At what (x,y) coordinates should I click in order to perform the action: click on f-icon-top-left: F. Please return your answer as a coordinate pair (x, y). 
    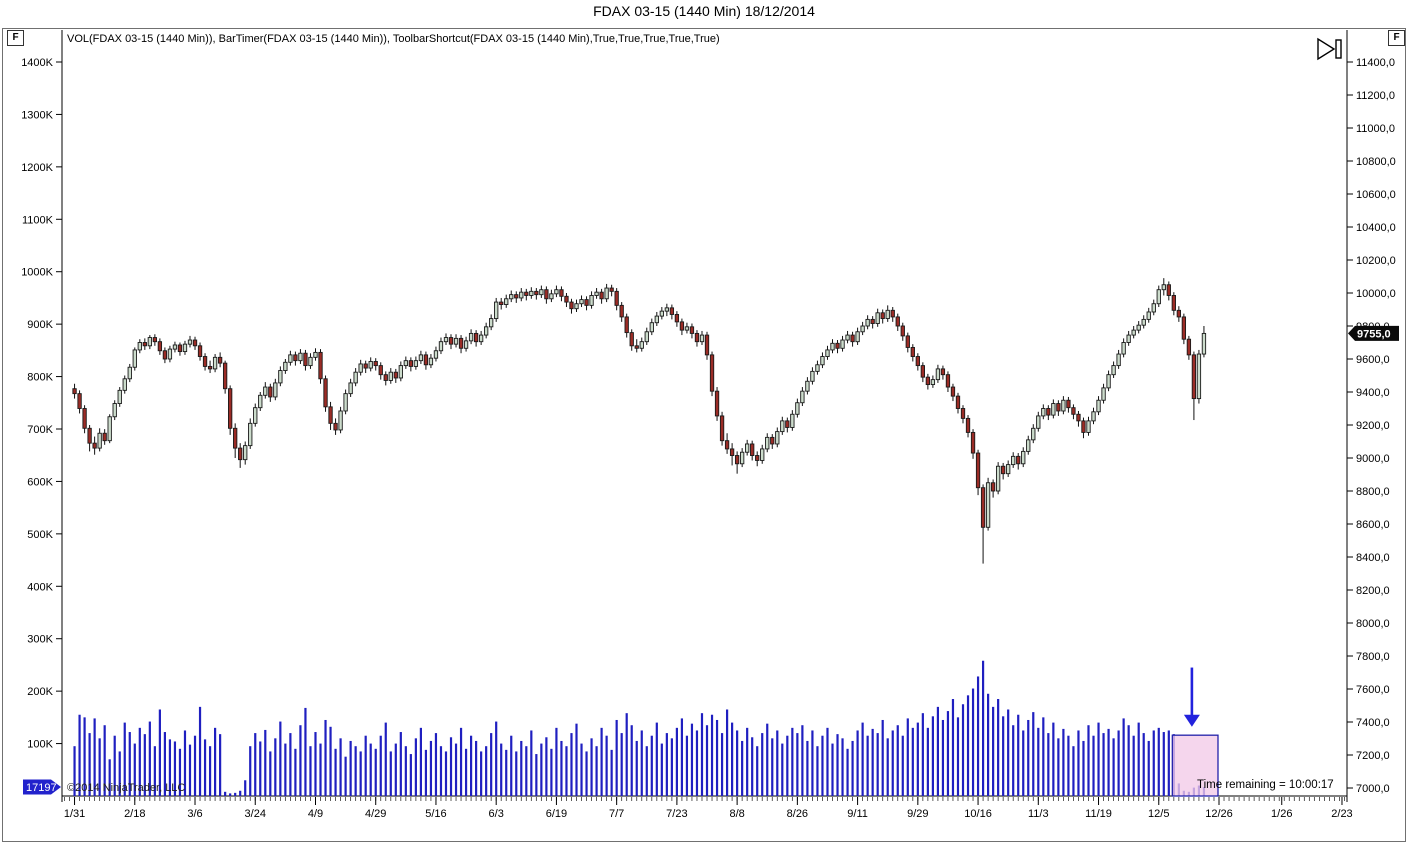
    Looking at the image, I should click on (15, 38).